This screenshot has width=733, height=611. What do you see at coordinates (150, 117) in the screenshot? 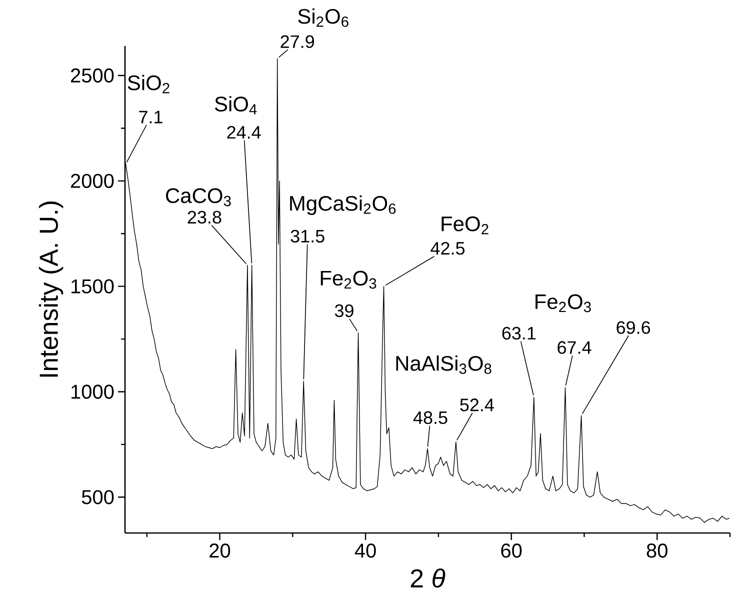
I see `annotation: 7.1` at bounding box center [150, 117].